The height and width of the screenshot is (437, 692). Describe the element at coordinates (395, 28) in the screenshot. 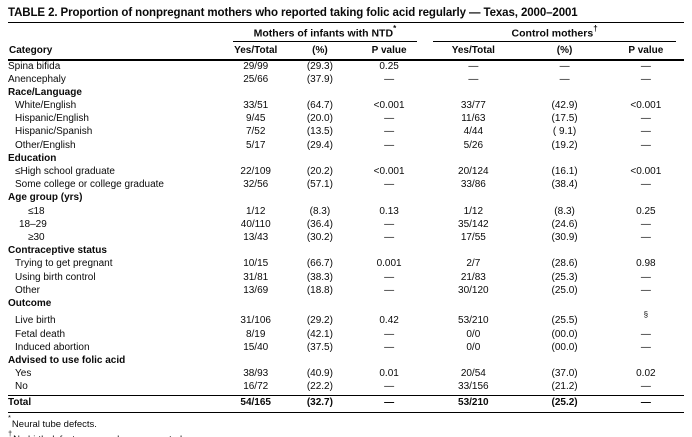

I see `footnote-marker-asterisk: *` at that location.